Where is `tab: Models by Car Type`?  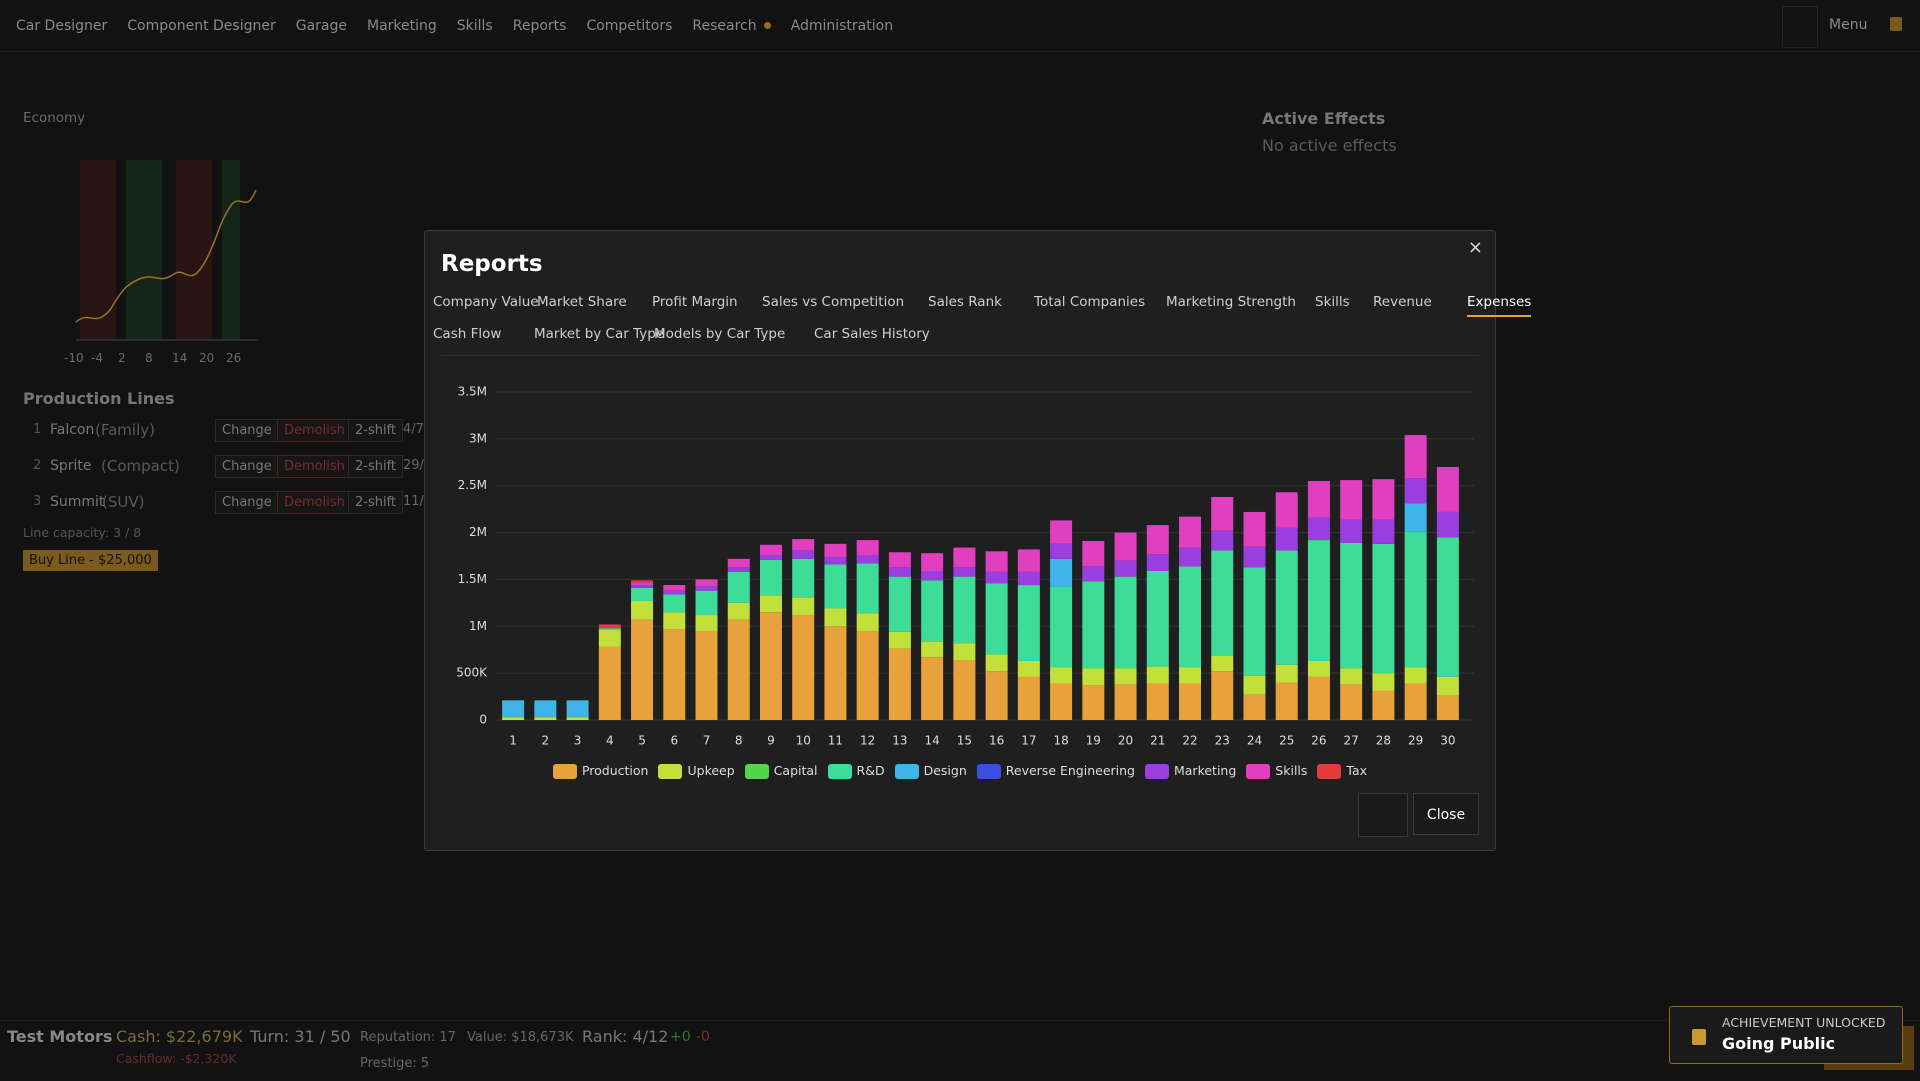
tab: Models by Car Type is located at coordinates (720, 334).